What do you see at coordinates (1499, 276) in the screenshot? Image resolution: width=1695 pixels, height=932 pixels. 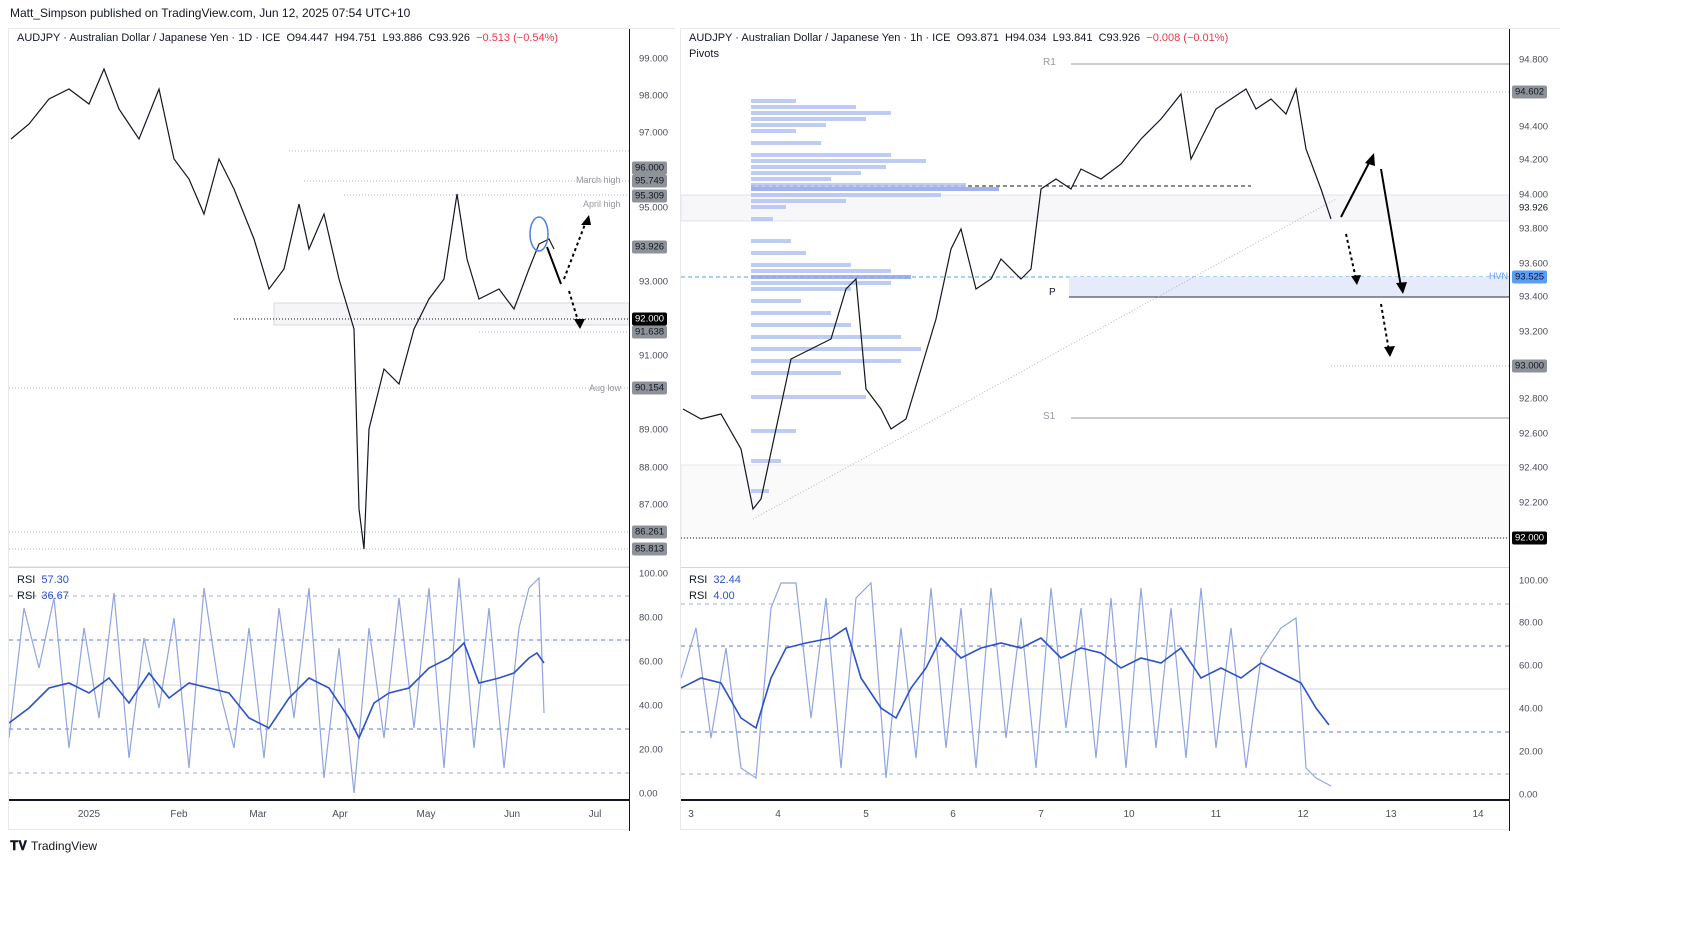 I see `hvn-label: HVN` at bounding box center [1499, 276].